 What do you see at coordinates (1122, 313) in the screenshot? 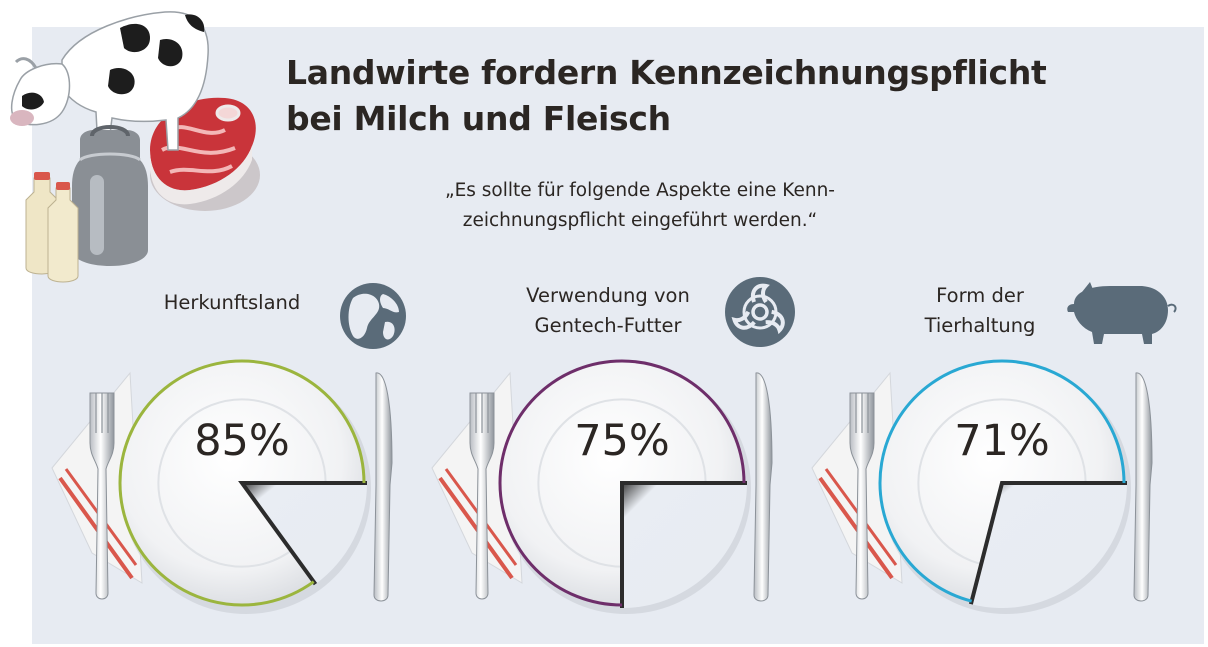
I see `pig-icon` at bounding box center [1122, 313].